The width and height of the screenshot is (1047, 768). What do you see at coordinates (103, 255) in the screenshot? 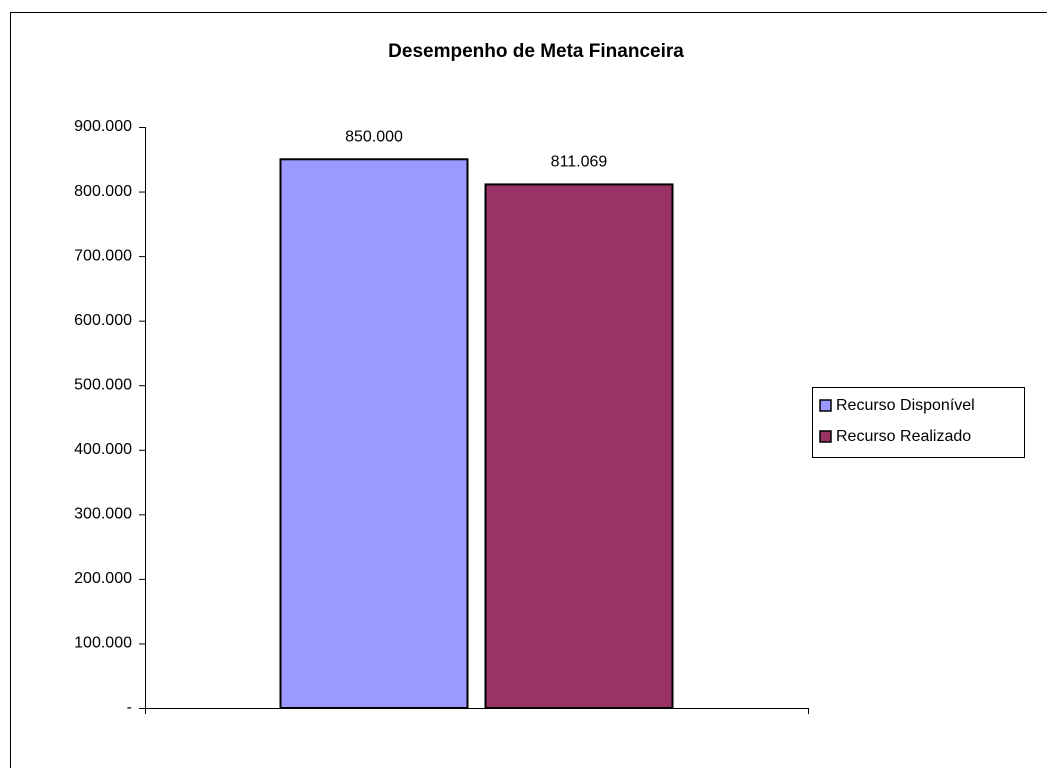
I see `y-tick-label: 700.000` at bounding box center [103, 255].